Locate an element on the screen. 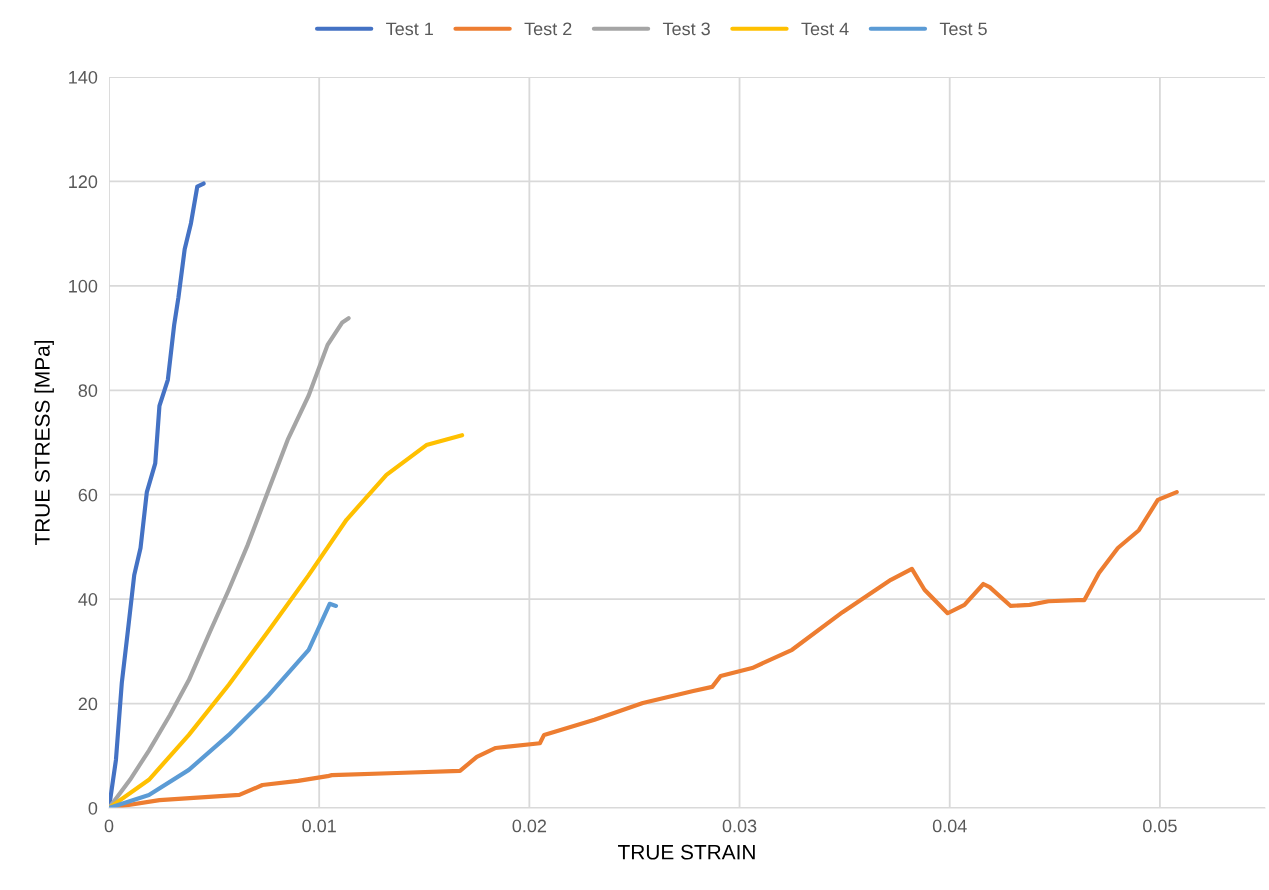  x-axis-title: TRUE STRAIN is located at coordinates (686, 852).